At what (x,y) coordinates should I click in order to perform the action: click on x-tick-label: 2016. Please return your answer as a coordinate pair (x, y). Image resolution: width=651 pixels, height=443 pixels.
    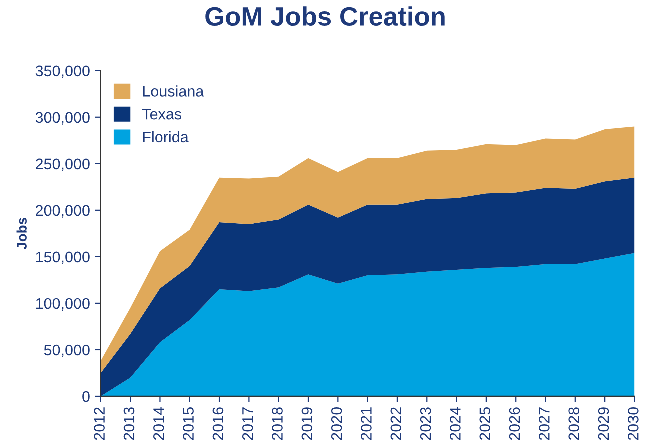
    Looking at the image, I should click on (218, 424).